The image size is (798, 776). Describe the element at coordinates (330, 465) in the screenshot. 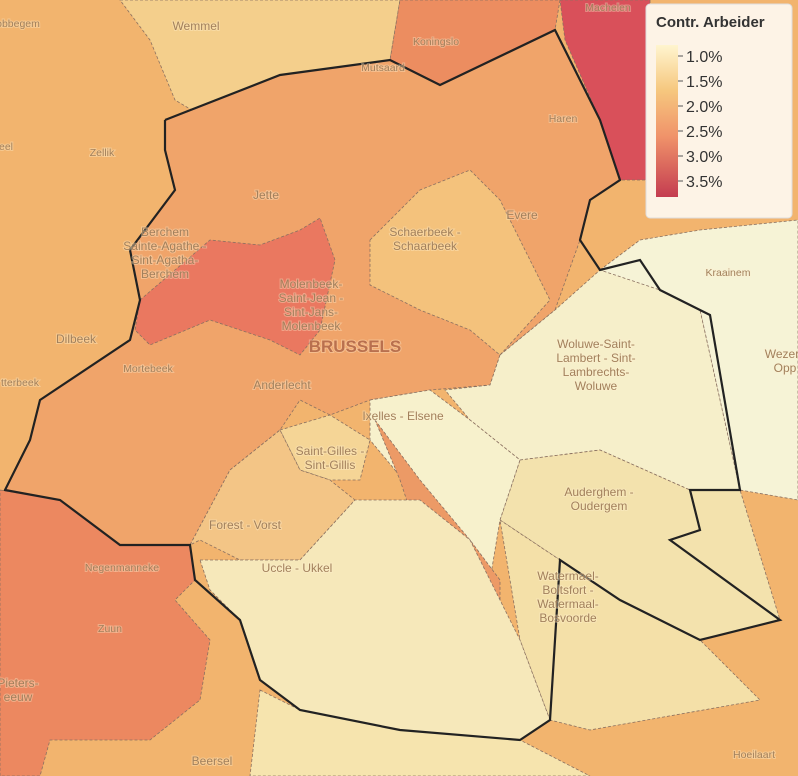

I see `place-label: Sint-Gillis` at that location.